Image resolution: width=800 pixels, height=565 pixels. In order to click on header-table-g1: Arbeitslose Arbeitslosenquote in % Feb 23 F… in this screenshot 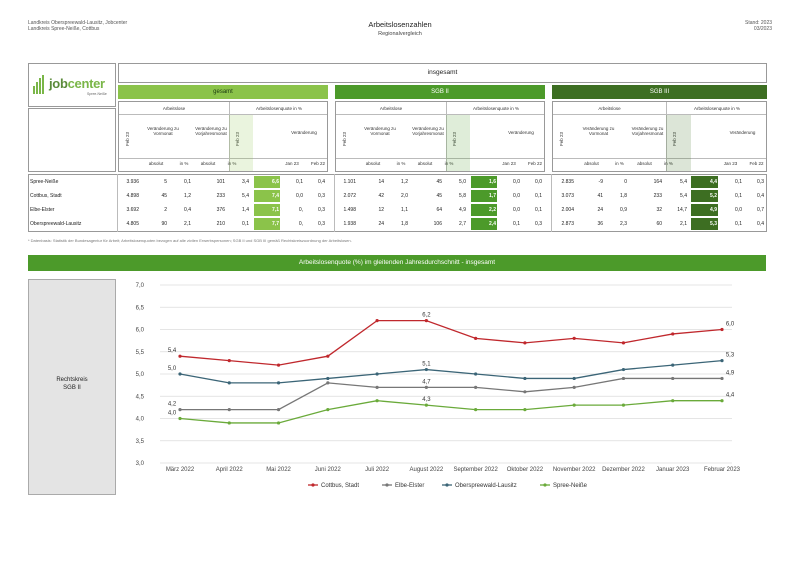, I will do `click(223, 136)`.